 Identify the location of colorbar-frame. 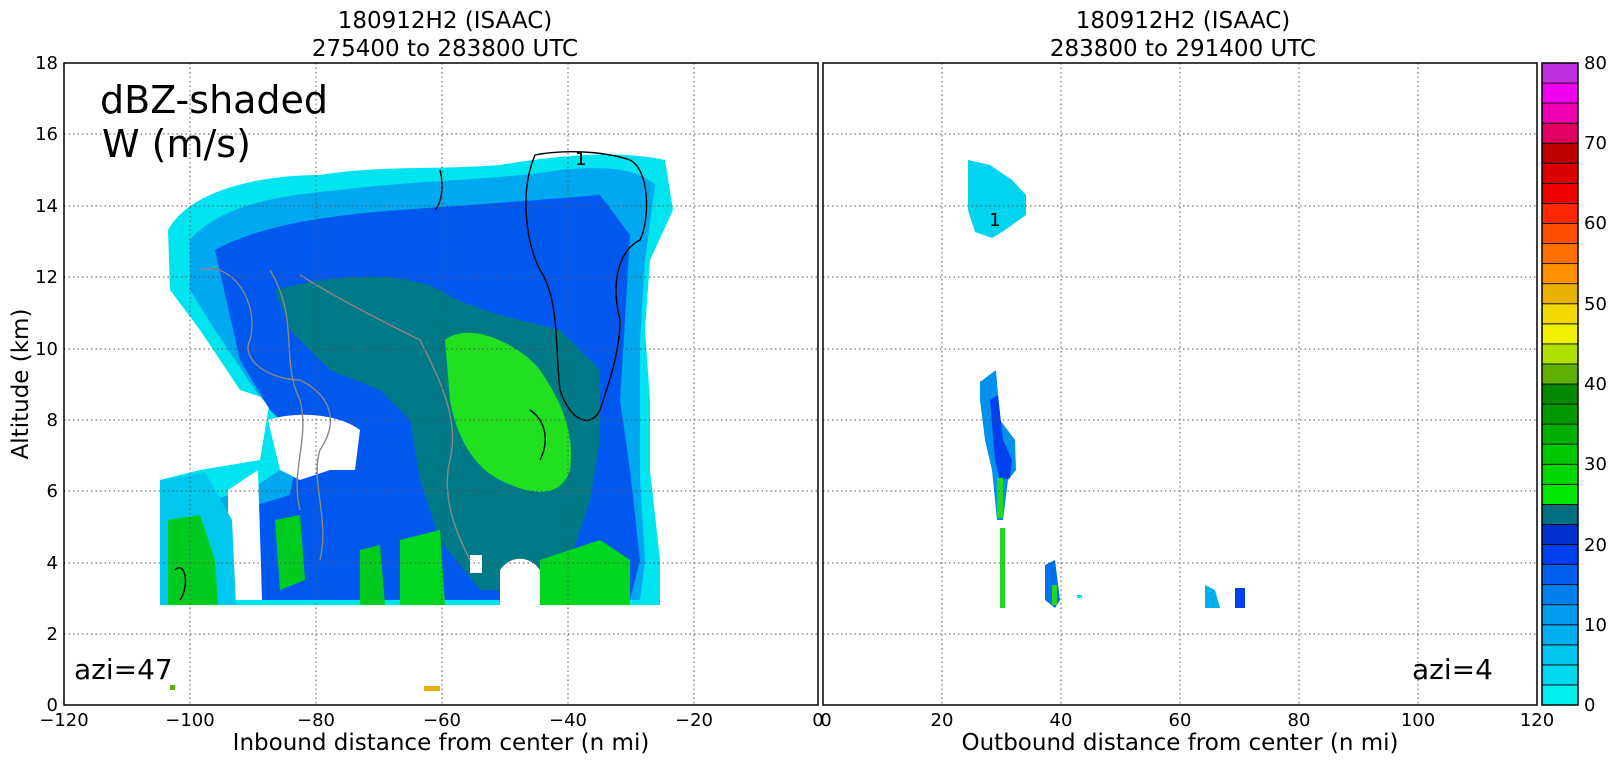
(1560, 384).